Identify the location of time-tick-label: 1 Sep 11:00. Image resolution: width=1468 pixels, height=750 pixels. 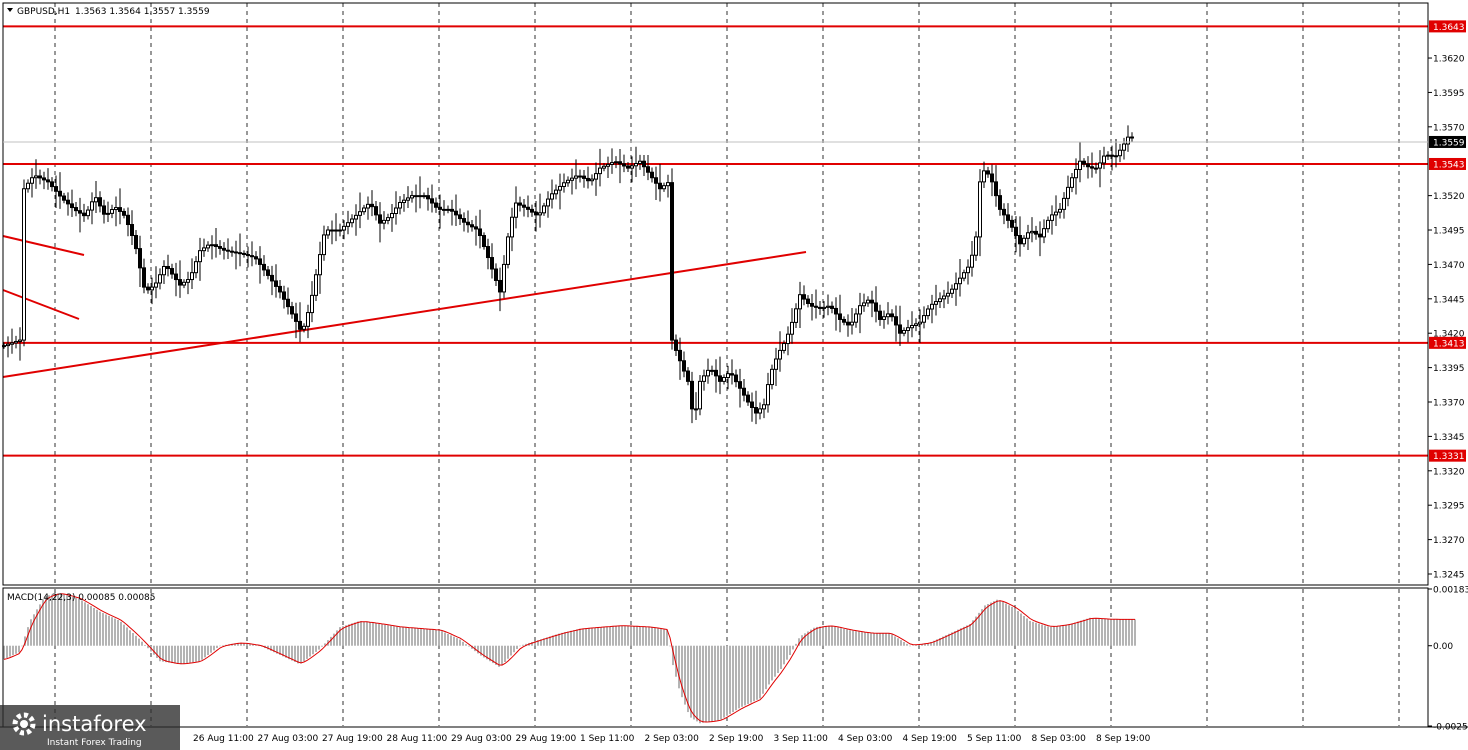
(607, 739).